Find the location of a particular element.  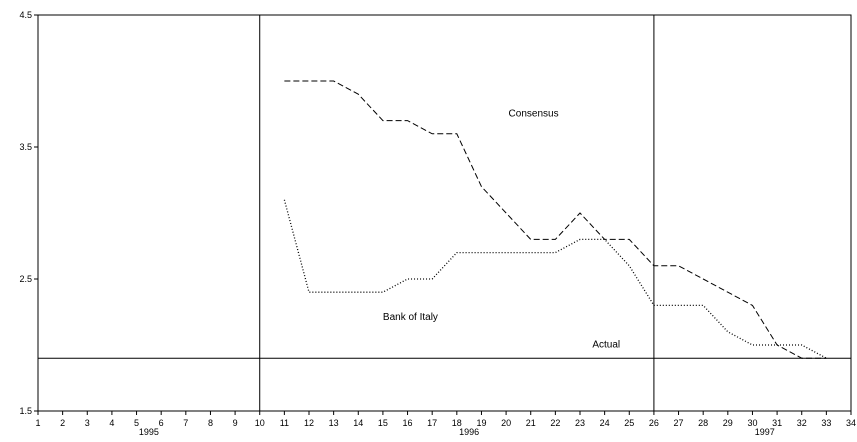

x-tick-label: 21 is located at coordinates (531, 423).